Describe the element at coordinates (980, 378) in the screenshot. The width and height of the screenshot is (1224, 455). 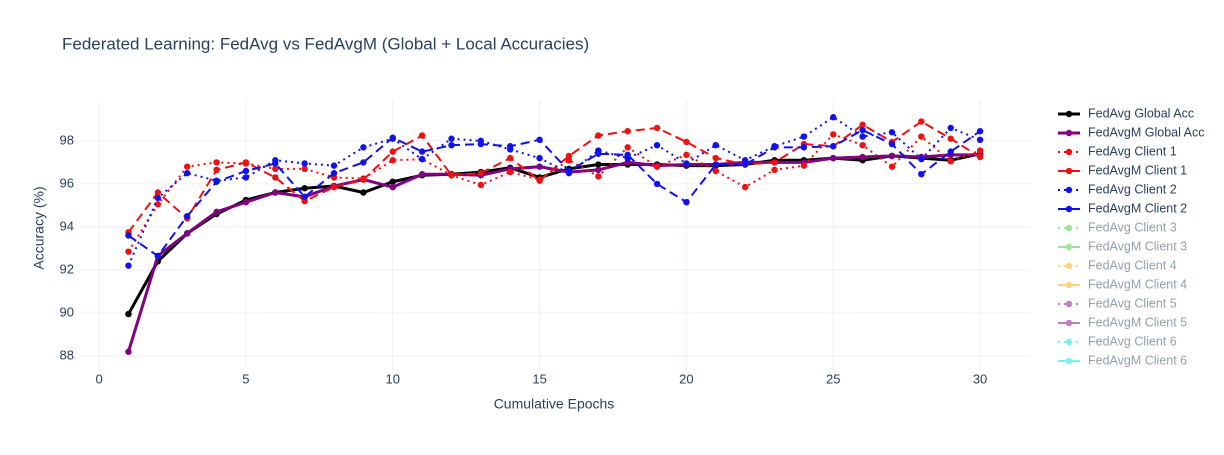
I see `x-tick-label: 30` at that location.